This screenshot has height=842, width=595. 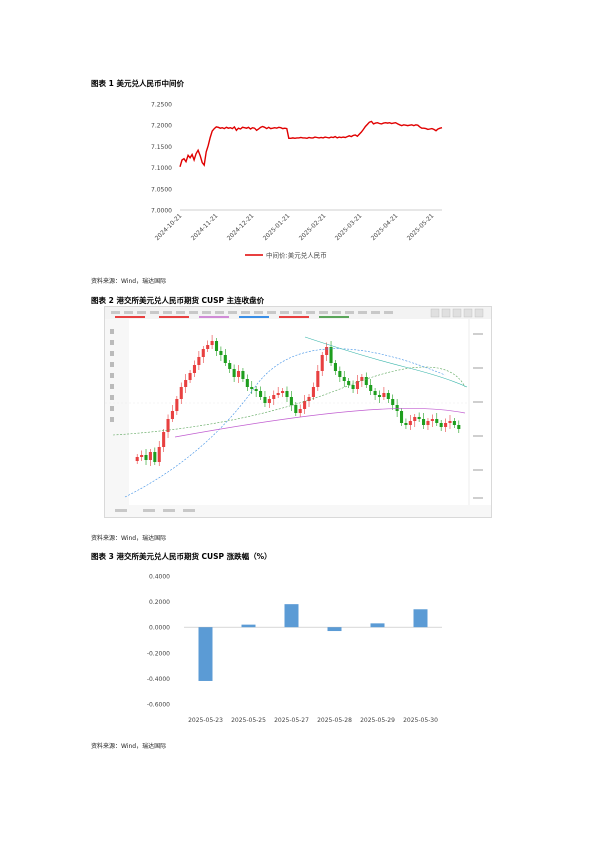 I want to click on y-tick-label: 7.2500, so click(x=161, y=105).